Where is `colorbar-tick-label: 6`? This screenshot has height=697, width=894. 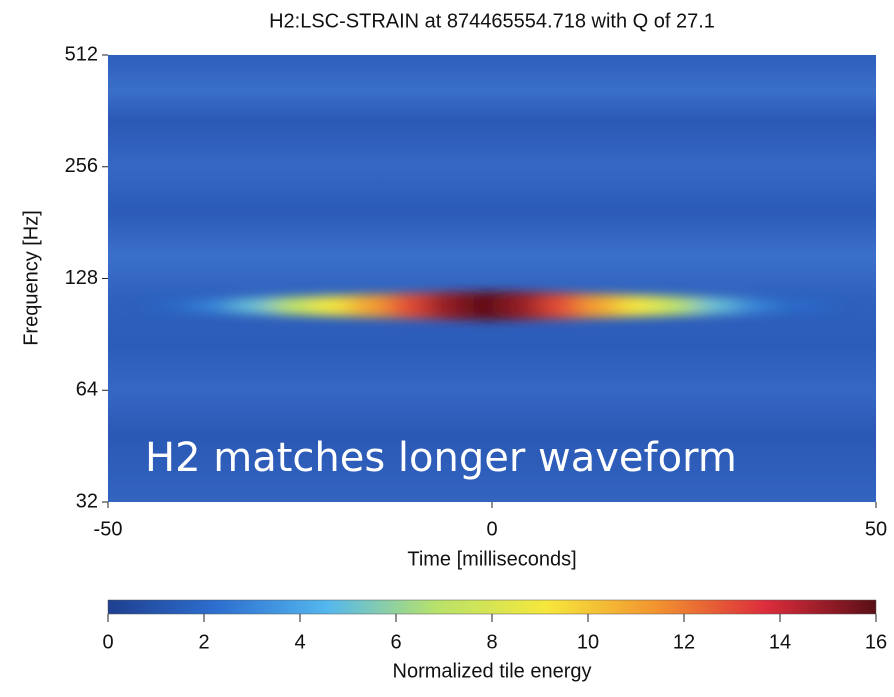
colorbar-tick-label: 6 is located at coordinates (395, 642).